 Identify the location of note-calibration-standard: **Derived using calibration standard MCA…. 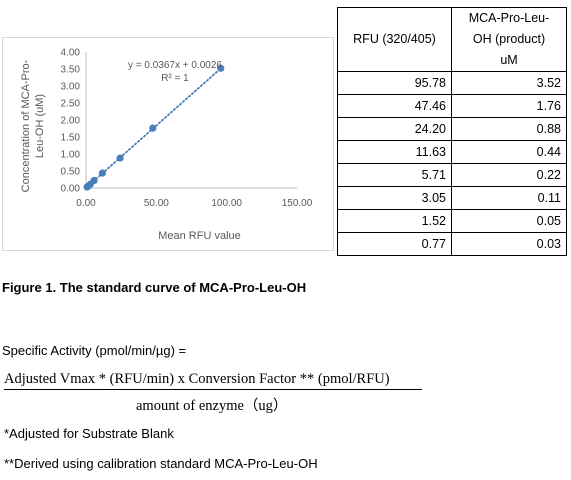
(161, 463).